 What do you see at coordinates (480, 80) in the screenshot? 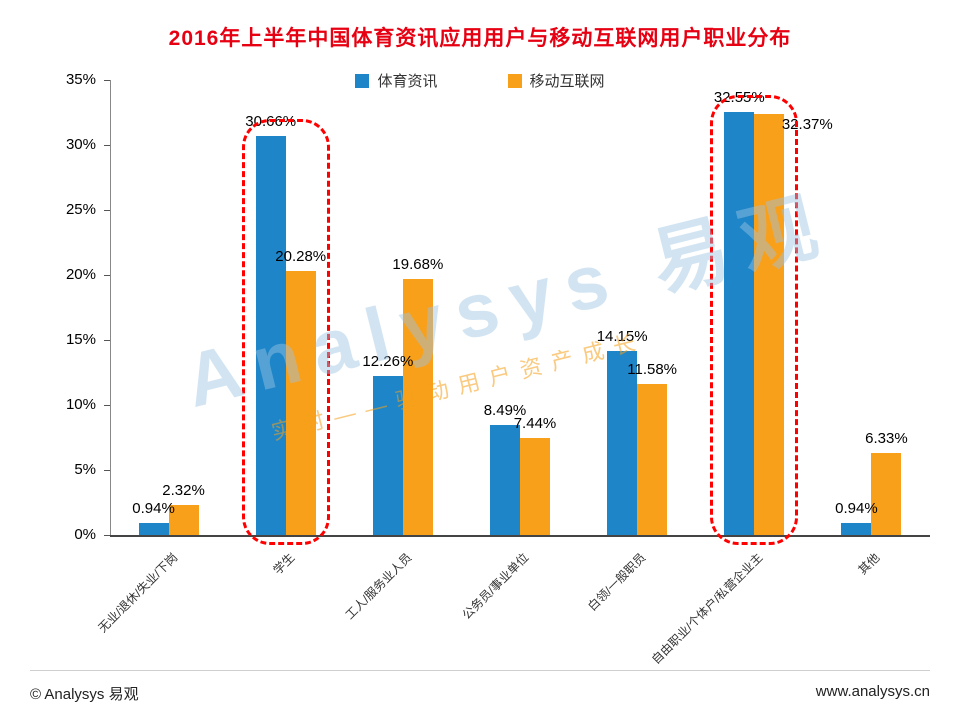
I see `legend: 体育资讯 移动互联网` at bounding box center [480, 80].